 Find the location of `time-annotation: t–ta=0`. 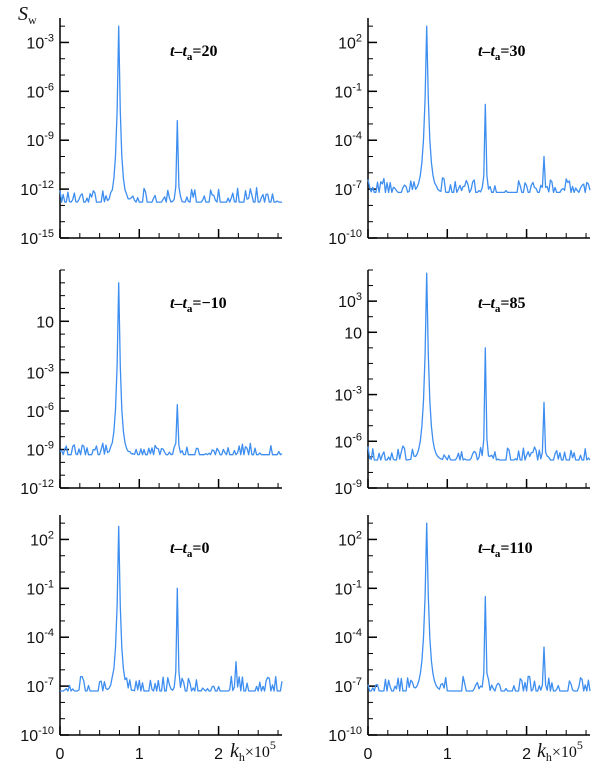

time-annotation: t–ta=0 is located at coordinates (190, 550).